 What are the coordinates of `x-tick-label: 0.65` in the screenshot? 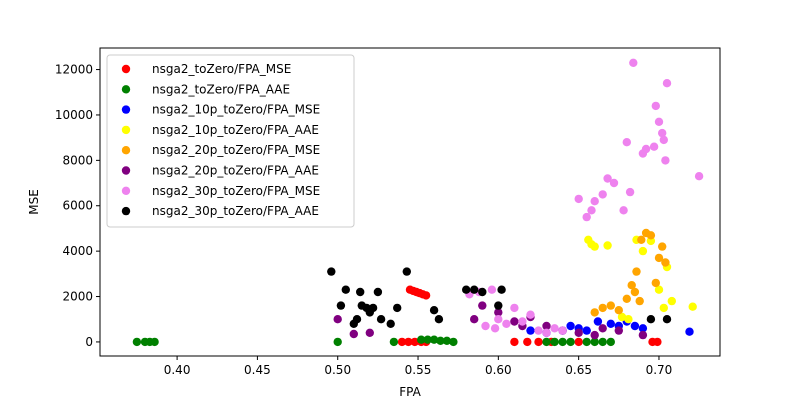 It's located at (578, 370).